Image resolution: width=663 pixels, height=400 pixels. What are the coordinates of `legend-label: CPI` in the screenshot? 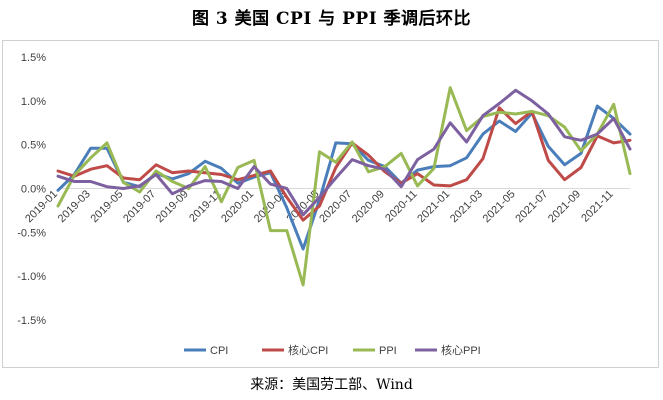 It's located at (219, 351).